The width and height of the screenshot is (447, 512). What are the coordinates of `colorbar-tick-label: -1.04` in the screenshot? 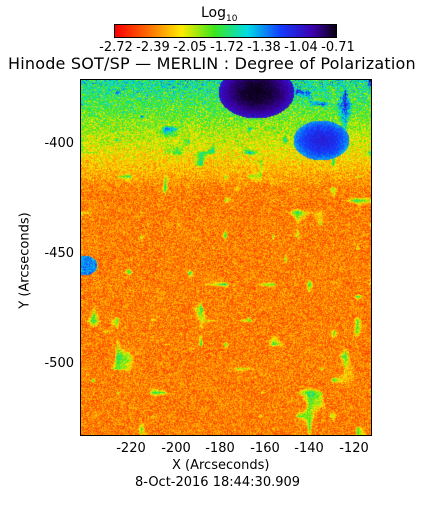 It's located at (301, 47).